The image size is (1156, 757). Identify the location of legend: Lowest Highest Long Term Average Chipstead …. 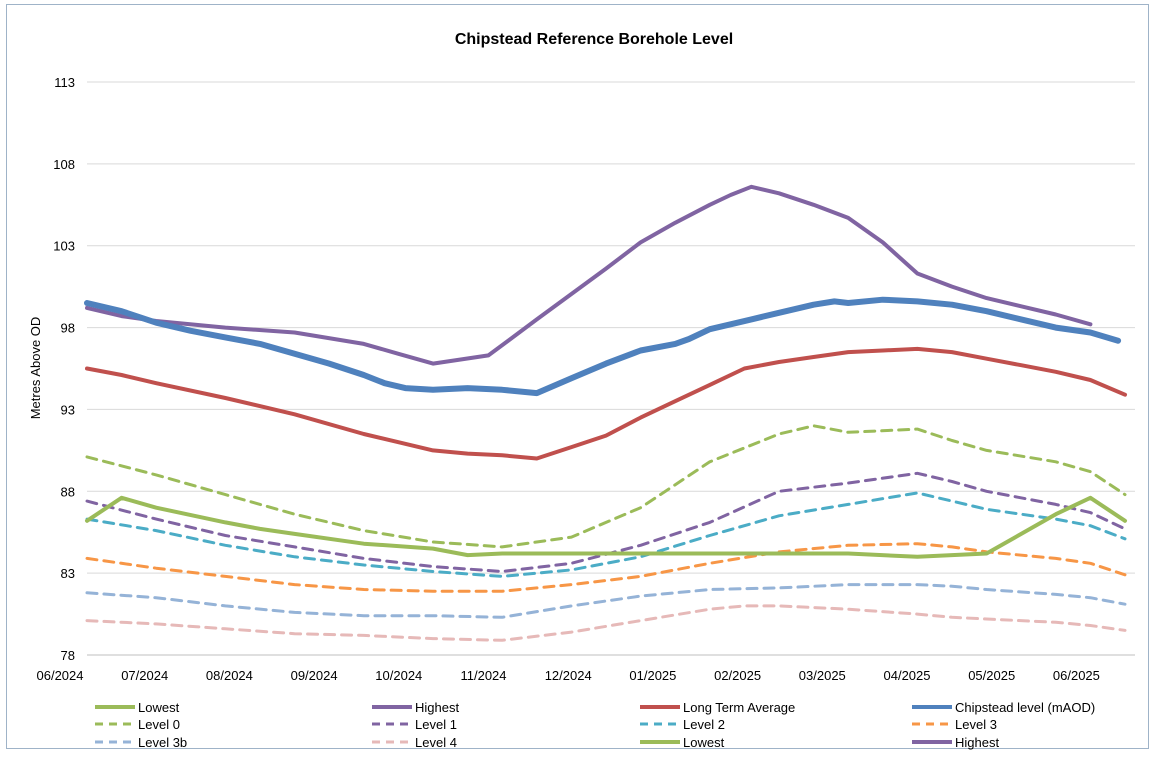
(595, 725).